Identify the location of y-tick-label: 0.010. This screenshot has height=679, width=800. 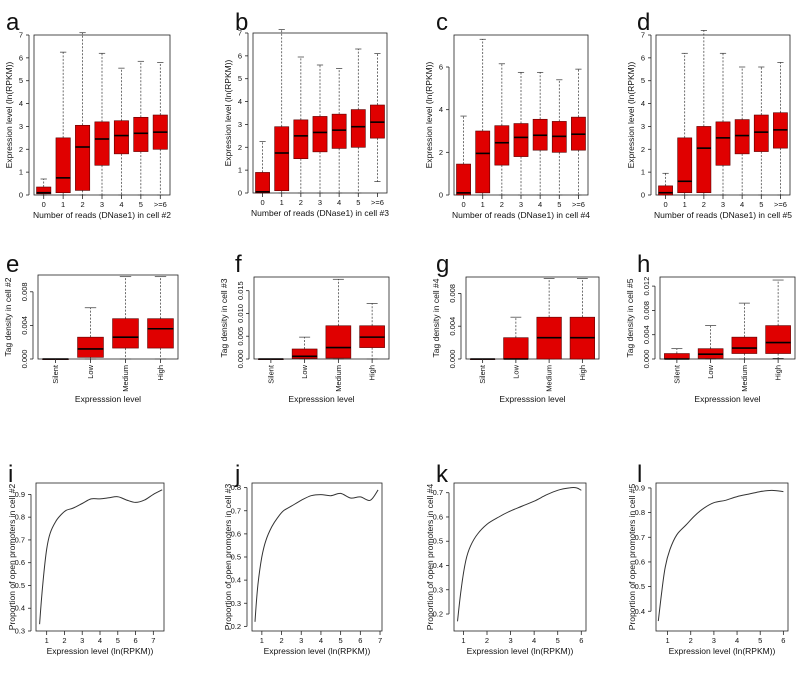
(240, 313).